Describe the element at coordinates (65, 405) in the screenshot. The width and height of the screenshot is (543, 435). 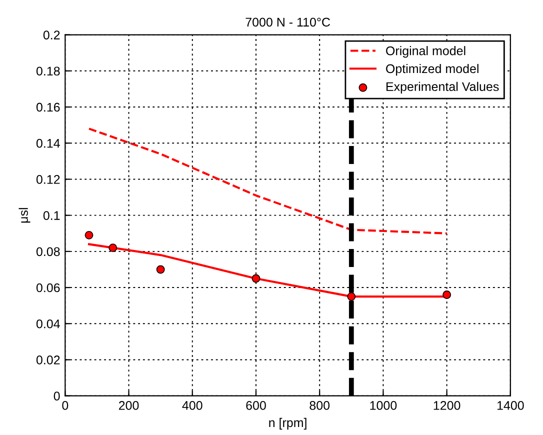
I see `x-tick-label: 0` at that location.